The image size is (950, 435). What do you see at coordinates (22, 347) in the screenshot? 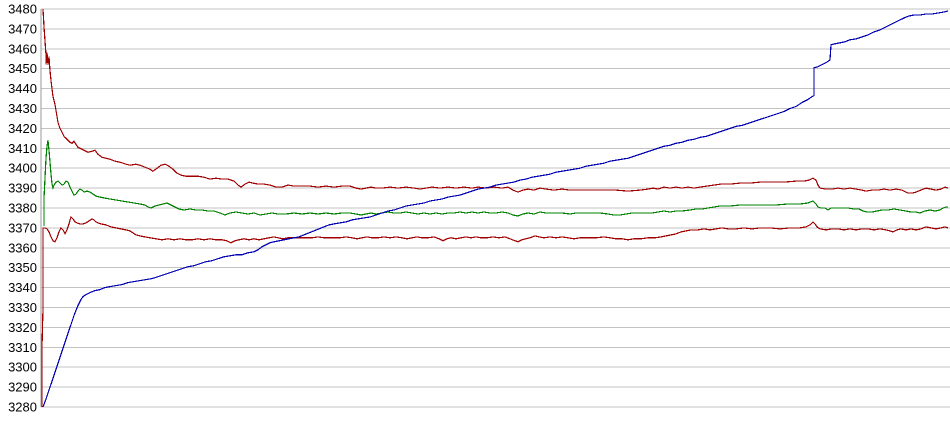
I see `y-axis-tick-label: 3310` at bounding box center [22, 347].